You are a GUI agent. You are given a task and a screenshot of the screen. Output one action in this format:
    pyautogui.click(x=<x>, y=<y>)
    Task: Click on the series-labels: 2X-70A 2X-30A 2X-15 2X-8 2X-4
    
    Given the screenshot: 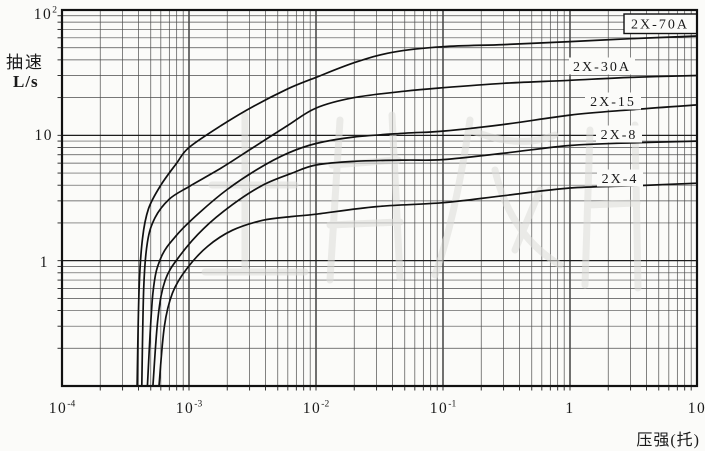 What is the action you would take?
    pyautogui.click(x=633, y=100)
    